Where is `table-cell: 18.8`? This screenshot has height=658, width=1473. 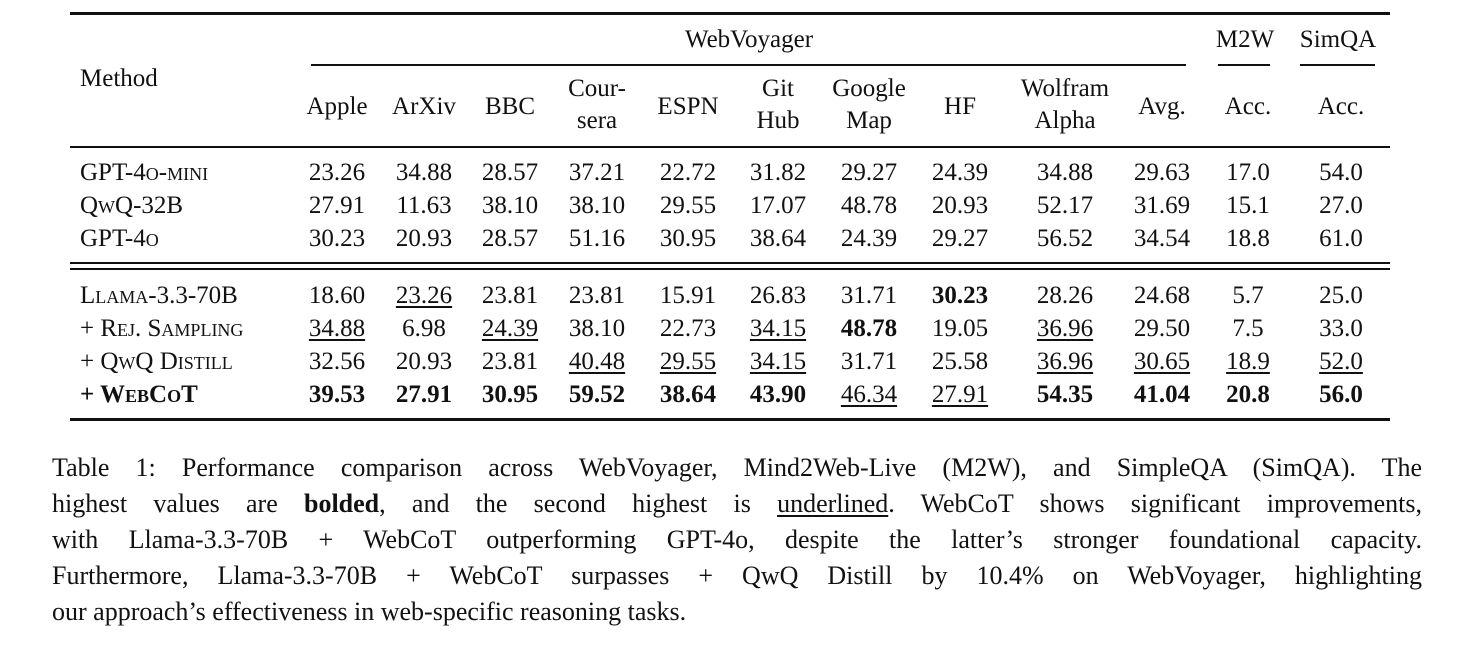
table-cell: 18.8 is located at coordinates (1248, 238).